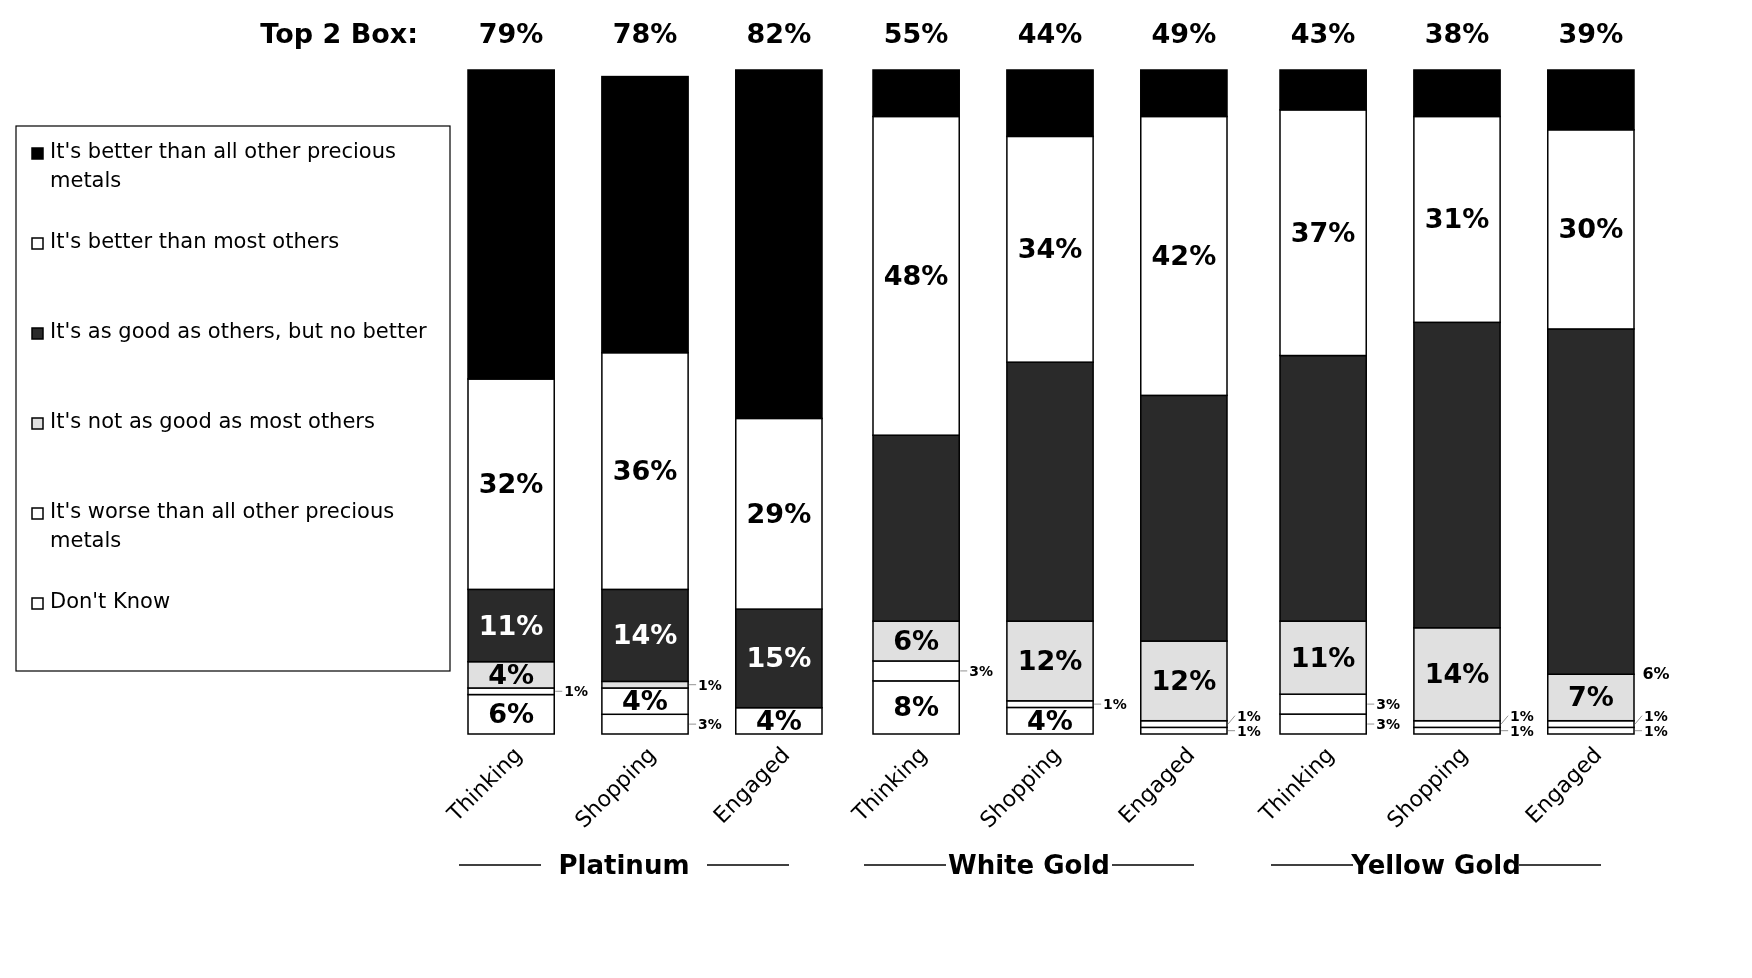  What do you see at coordinates (779, 658) in the screenshot?
I see `data-label: 15%` at bounding box center [779, 658].